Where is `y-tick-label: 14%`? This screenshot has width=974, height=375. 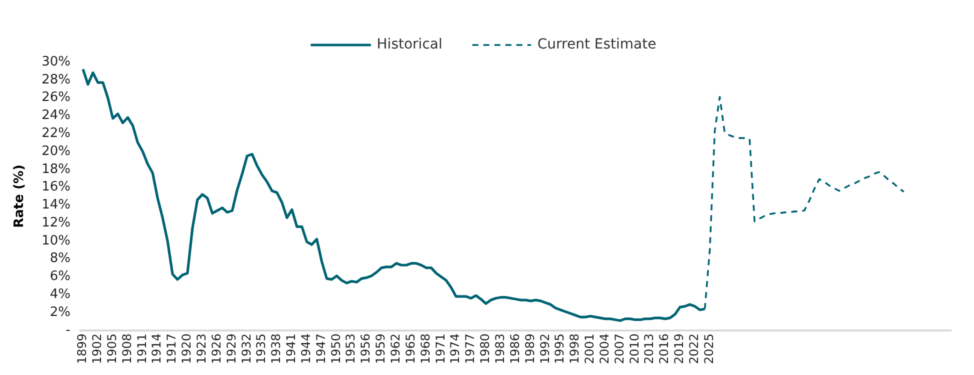
y-tick-label: 14% is located at coordinates (56, 205).